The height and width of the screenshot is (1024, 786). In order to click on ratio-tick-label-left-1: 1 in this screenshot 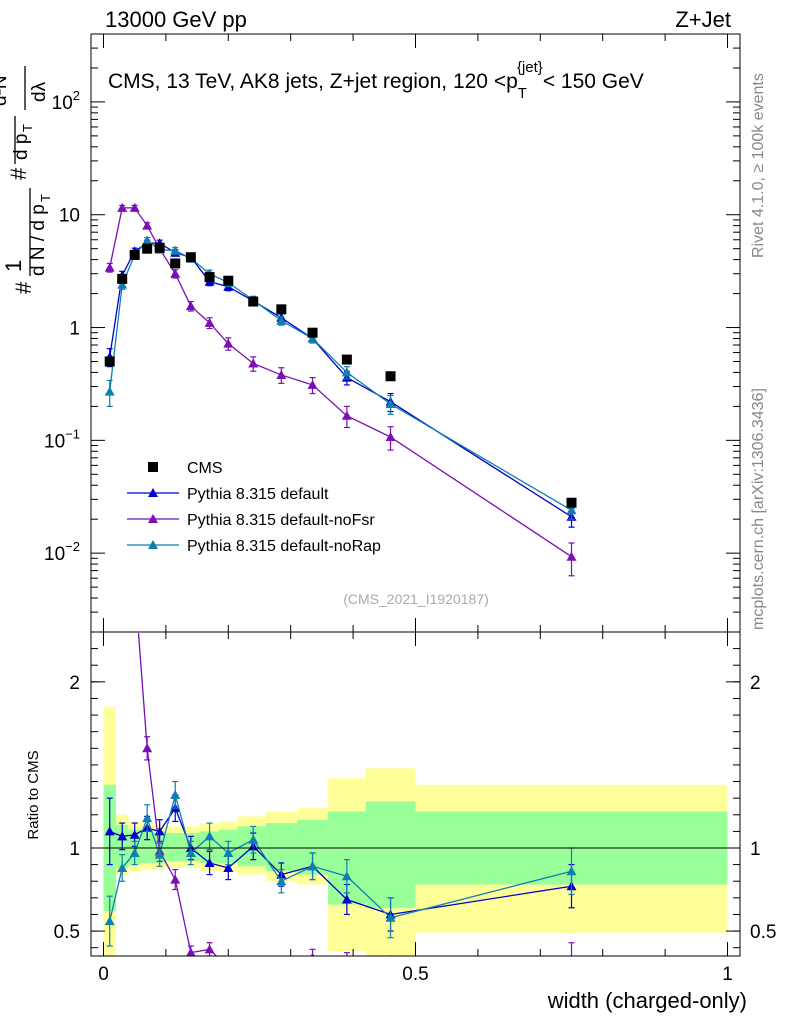, I will do `click(74, 849)`.